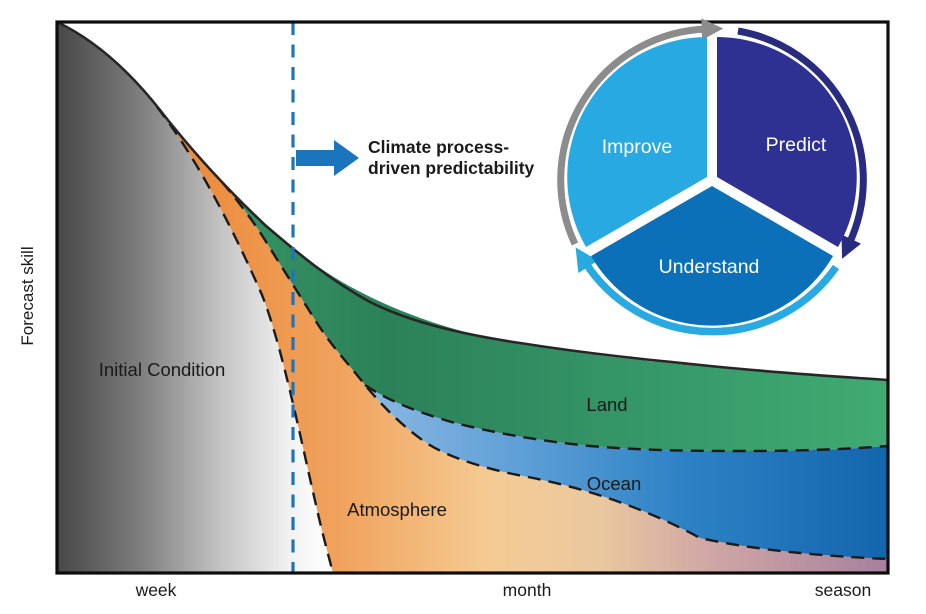 The height and width of the screenshot is (614, 926). I want to click on cycle-label-improve: Improve, so click(637, 147).